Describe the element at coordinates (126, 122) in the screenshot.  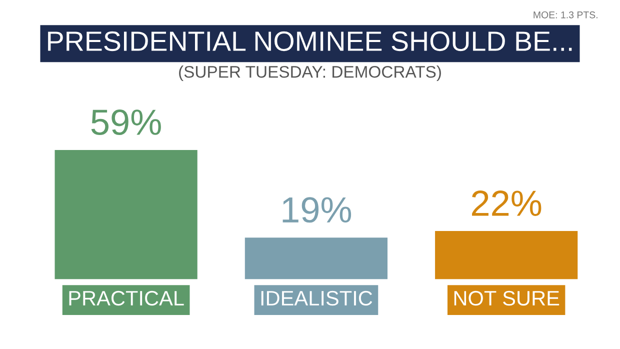
I see `data-label: 59%` at that location.